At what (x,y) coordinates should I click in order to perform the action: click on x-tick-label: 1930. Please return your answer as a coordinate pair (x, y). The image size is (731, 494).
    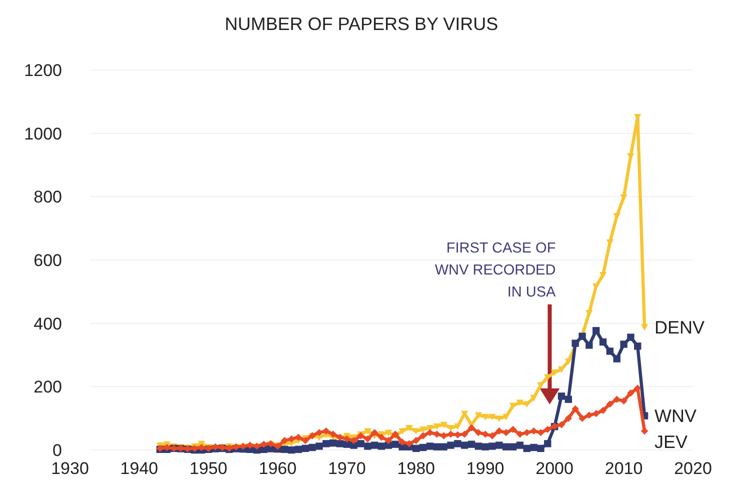
    Looking at the image, I should click on (70, 468).